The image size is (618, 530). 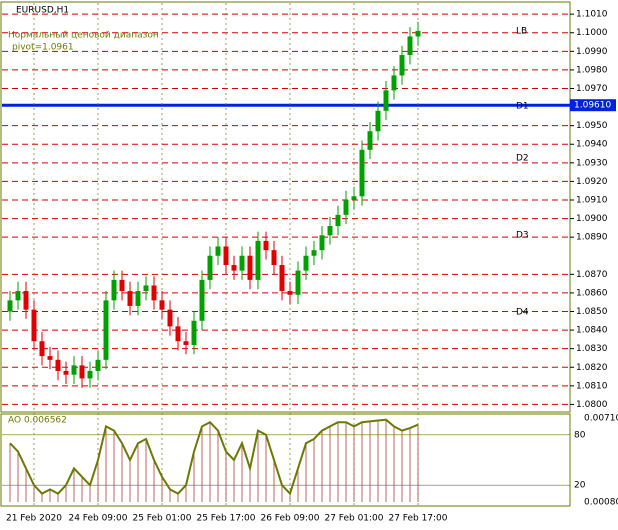 I want to click on x-tick-label: 26 Feb 09:00, so click(x=289, y=519).